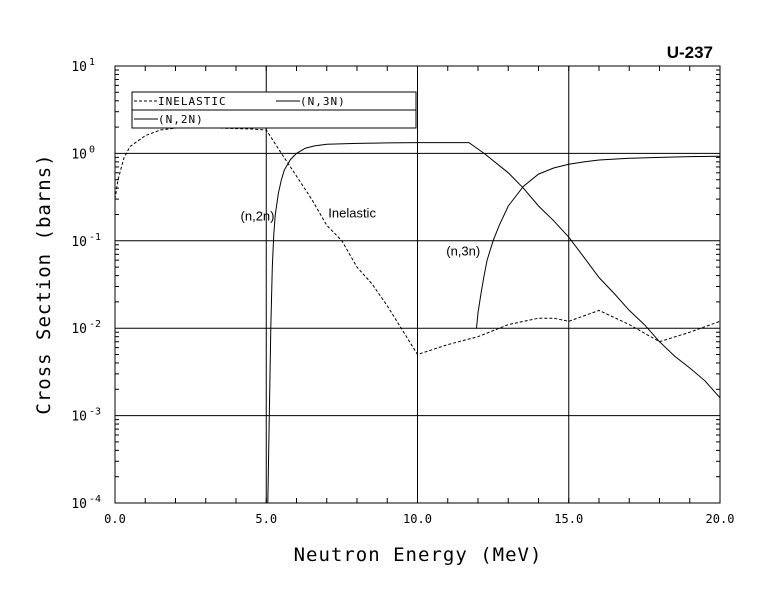  What do you see at coordinates (417, 519) in the screenshot?
I see `x-tick-label: 10.0` at bounding box center [417, 519].